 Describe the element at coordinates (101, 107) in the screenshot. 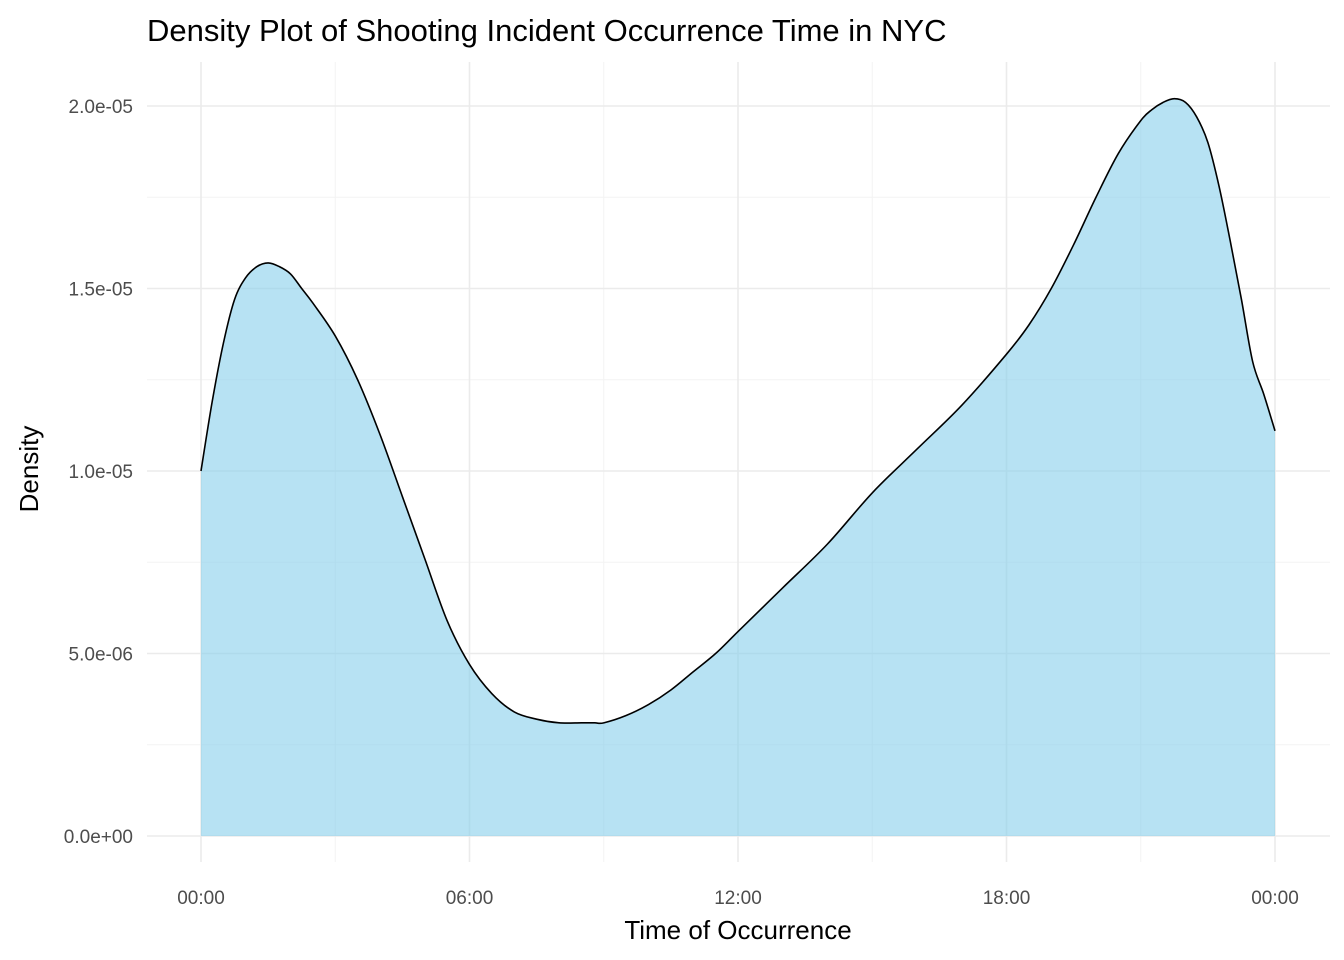

I see `y-tick-label: 2.0e-05` at that location.